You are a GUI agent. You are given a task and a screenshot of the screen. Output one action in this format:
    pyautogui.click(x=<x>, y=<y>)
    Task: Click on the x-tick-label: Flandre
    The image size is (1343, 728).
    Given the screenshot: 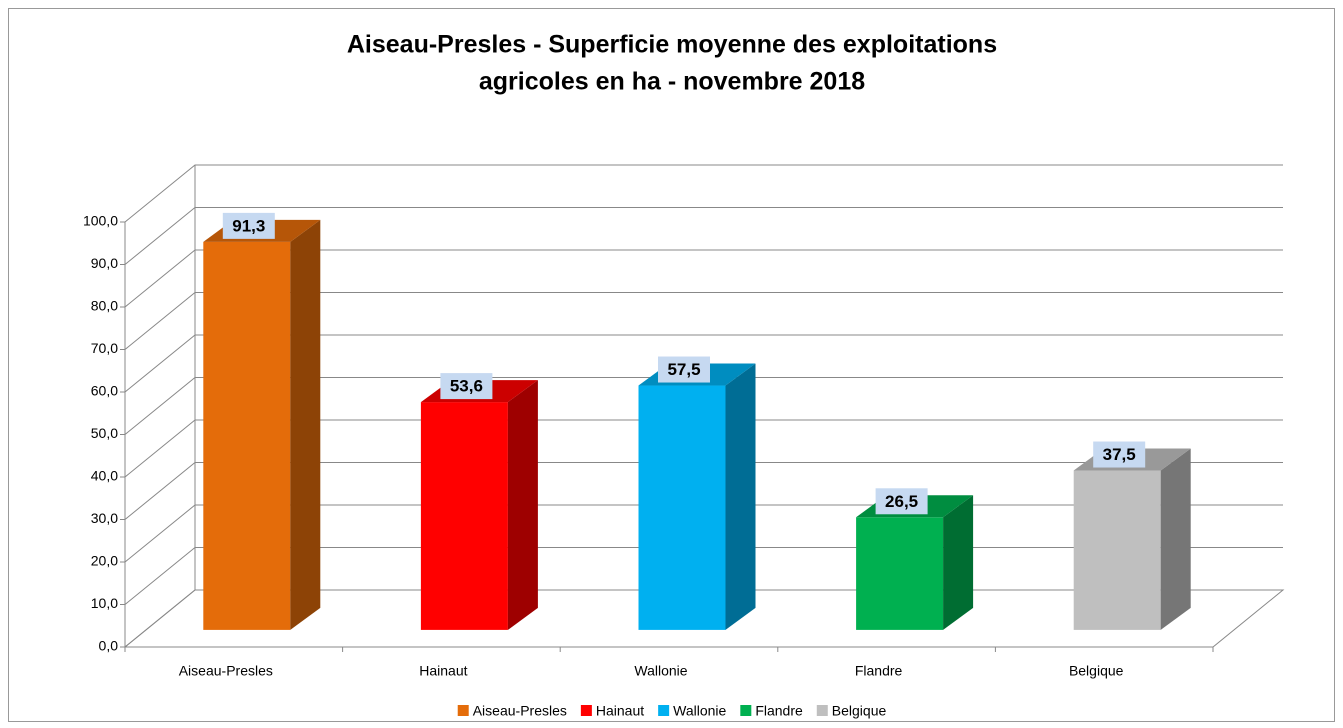 What is the action you would take?
    pyautogui.click(x=879, y=671)
    